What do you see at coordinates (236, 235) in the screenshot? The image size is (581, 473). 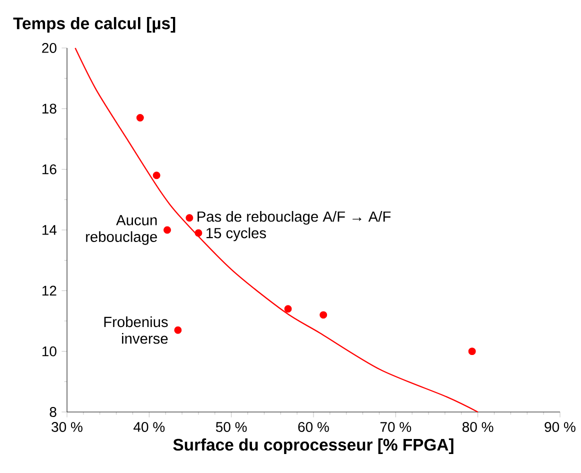 I see `annotation: 15 cycles` at bounding box center [236, 235].